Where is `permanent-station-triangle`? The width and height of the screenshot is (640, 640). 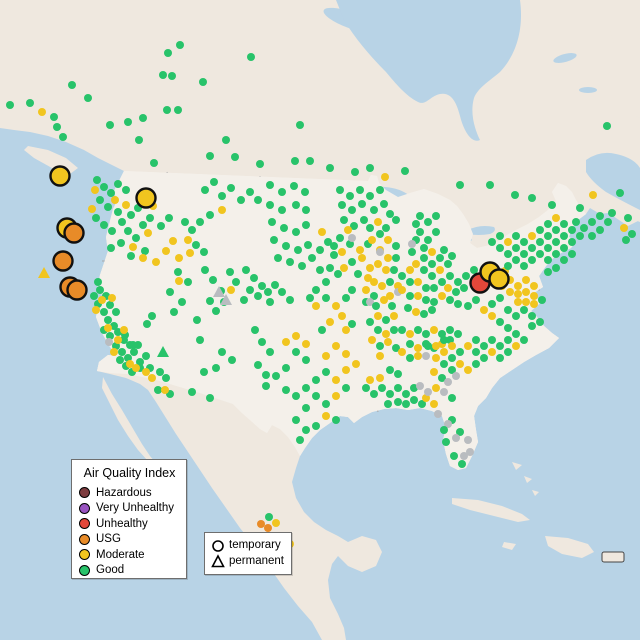 permanent-station-triangle is located at coordinates (163, 351).